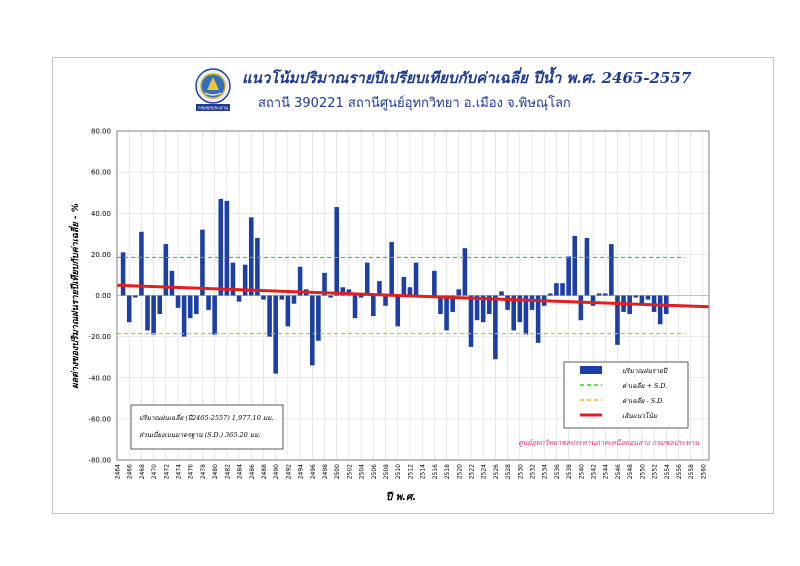 This screenshot has height=566, width=800. Describe the element at coordinates (423, 471) in the screenshot. I see `x-tick-label: 2514` at that location.